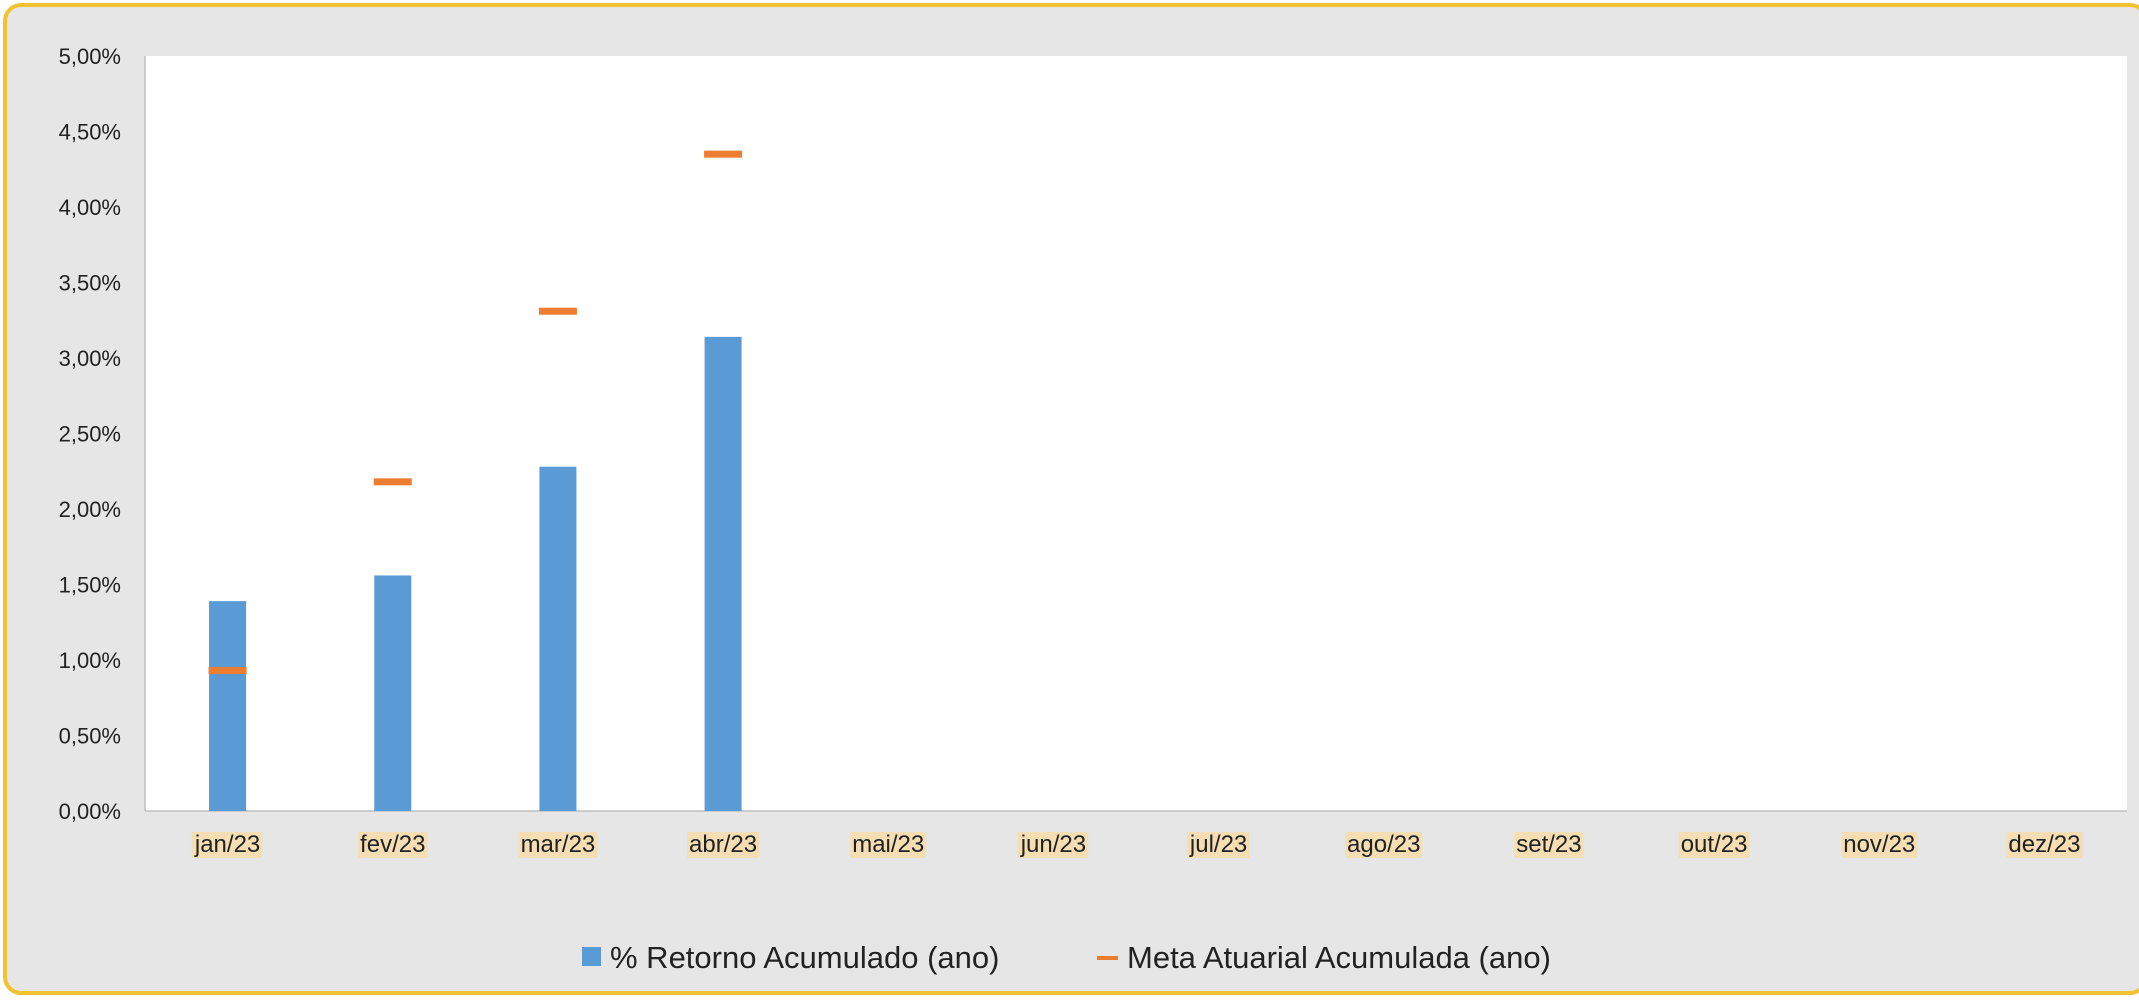 The image size is (2139, 1002). I want to click on x-tick-label: fev/23, so click(392, 844).